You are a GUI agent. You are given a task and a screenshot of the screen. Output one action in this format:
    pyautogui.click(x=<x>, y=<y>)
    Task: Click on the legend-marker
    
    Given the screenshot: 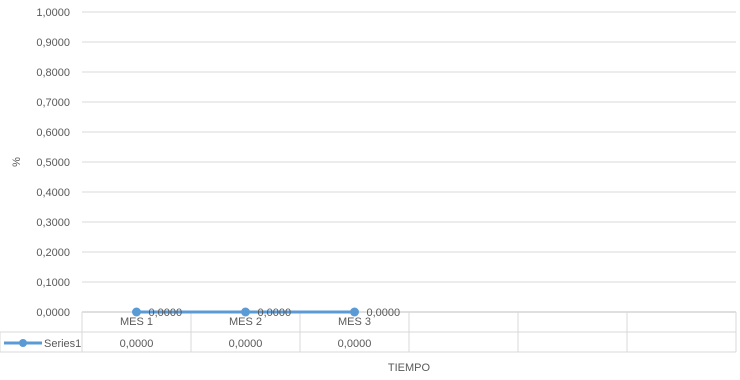 What is the action you would take?
    pyautogui.click(x=23, y=343)
    